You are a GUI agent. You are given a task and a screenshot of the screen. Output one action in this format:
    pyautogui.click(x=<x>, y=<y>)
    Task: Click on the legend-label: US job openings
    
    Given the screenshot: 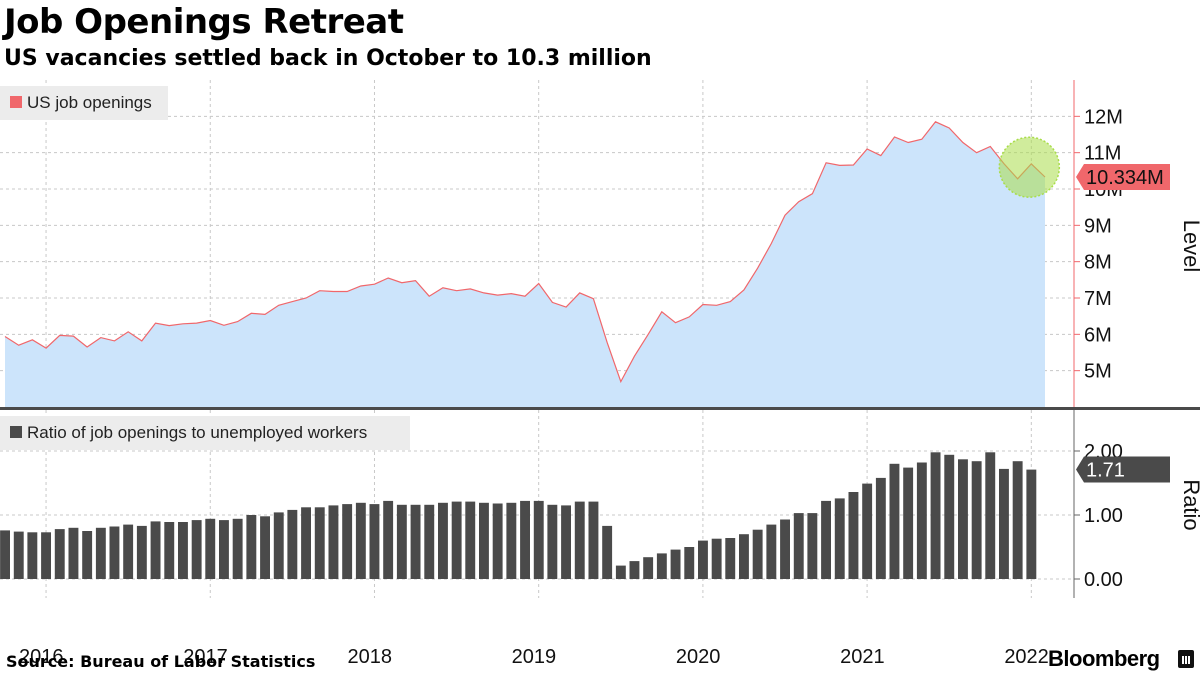 What is the action you would take?
    pyautogui.click(x=89, y=102)
    